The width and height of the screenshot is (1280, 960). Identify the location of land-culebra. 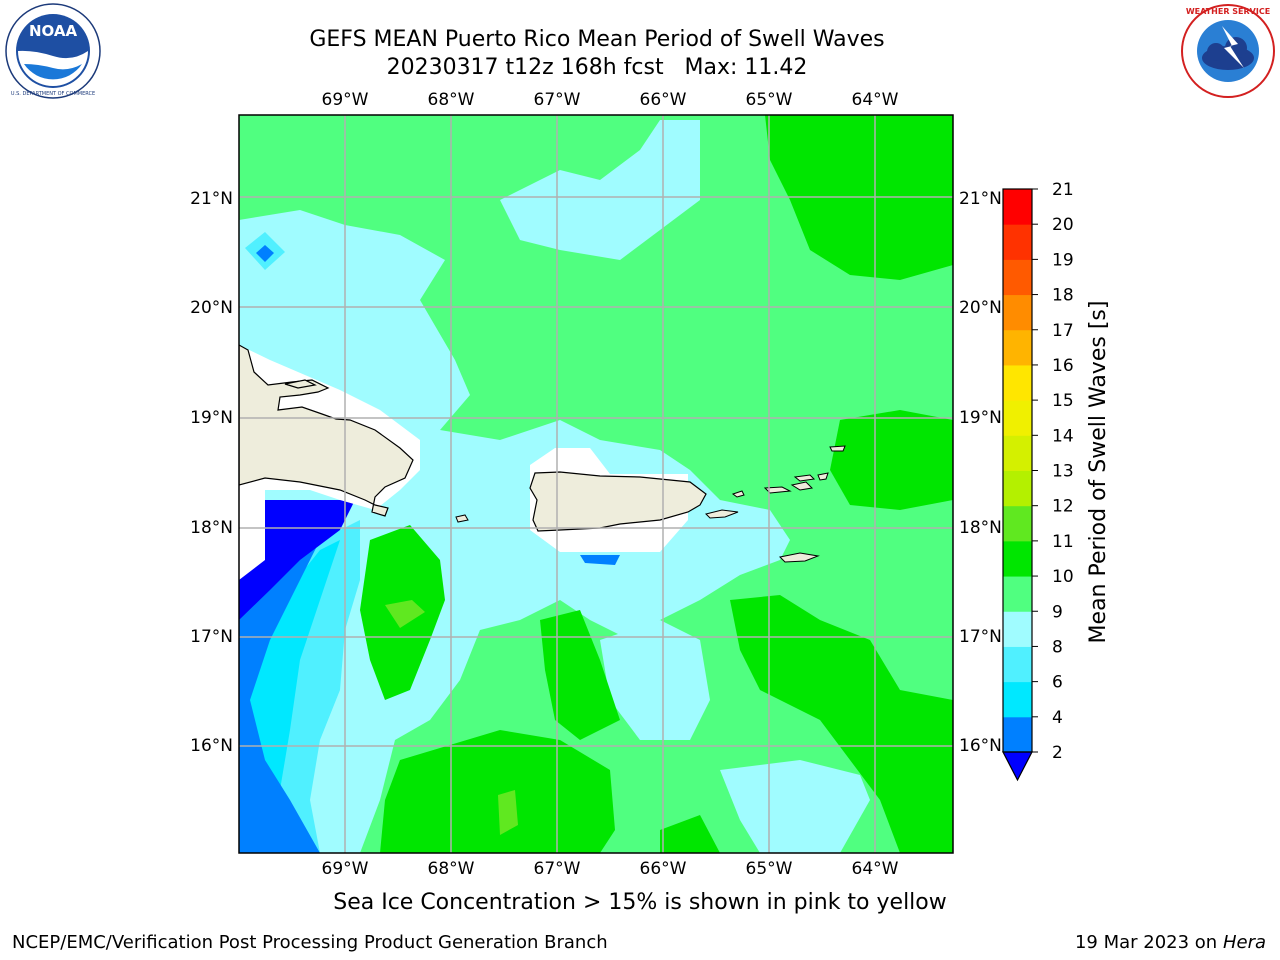
(738, 494).